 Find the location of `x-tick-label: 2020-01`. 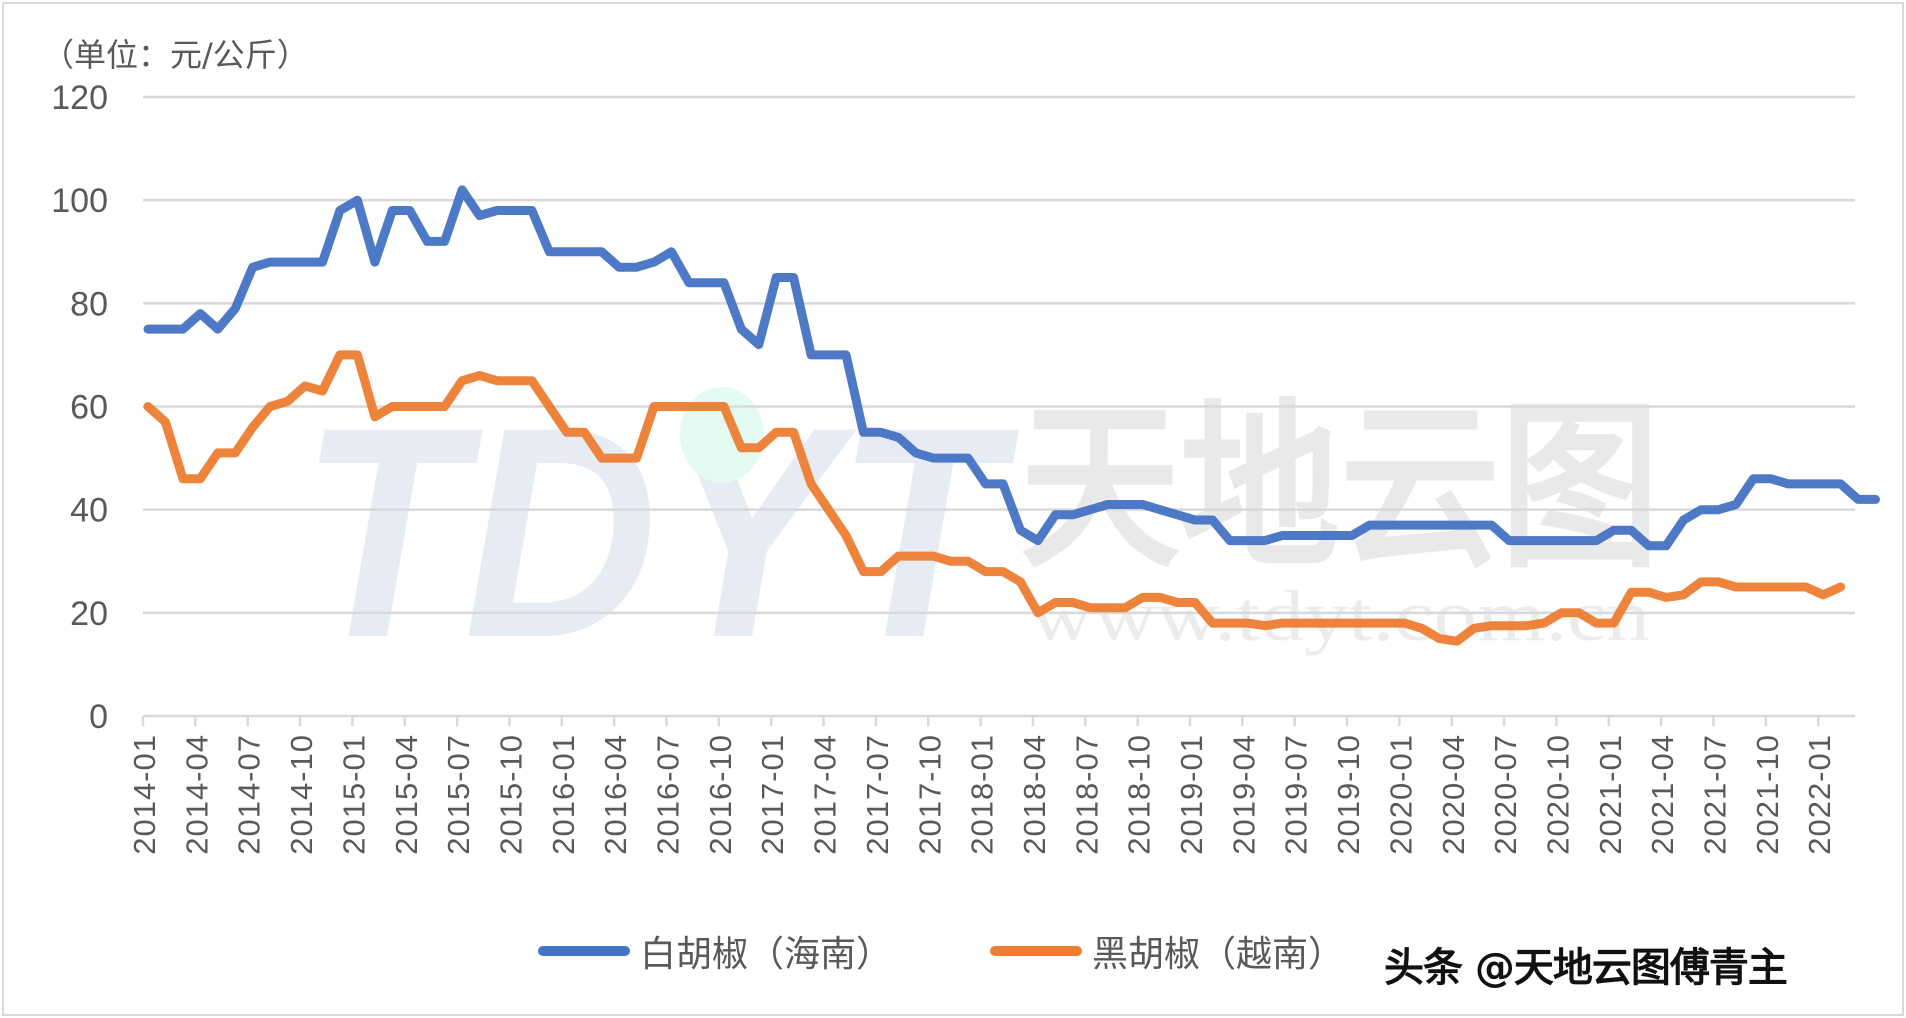

x-tick-label: 2020-01 is located at coordinates (1400, 794).